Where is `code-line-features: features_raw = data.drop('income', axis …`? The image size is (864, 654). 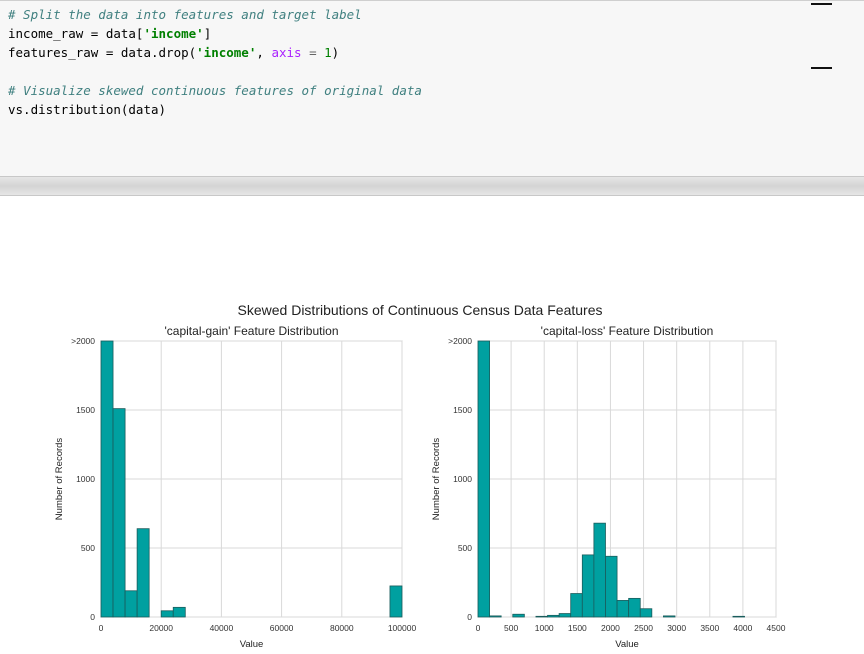 code-line-features: features_raw = data.drop('income', axis … is located at coordinates (173, 52).